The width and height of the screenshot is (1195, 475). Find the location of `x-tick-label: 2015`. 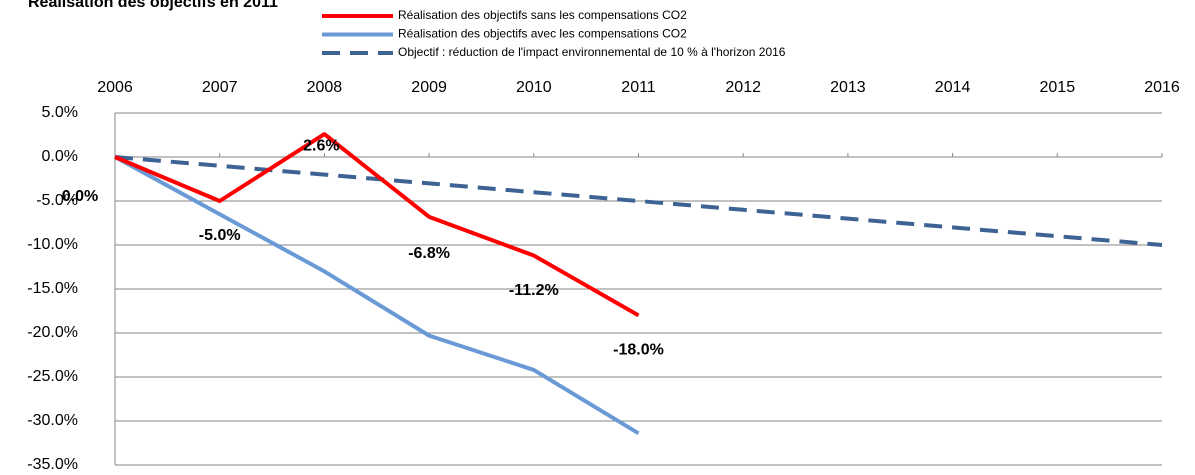

x-tick-label: 2015 is located at coordinates (1058, 87).